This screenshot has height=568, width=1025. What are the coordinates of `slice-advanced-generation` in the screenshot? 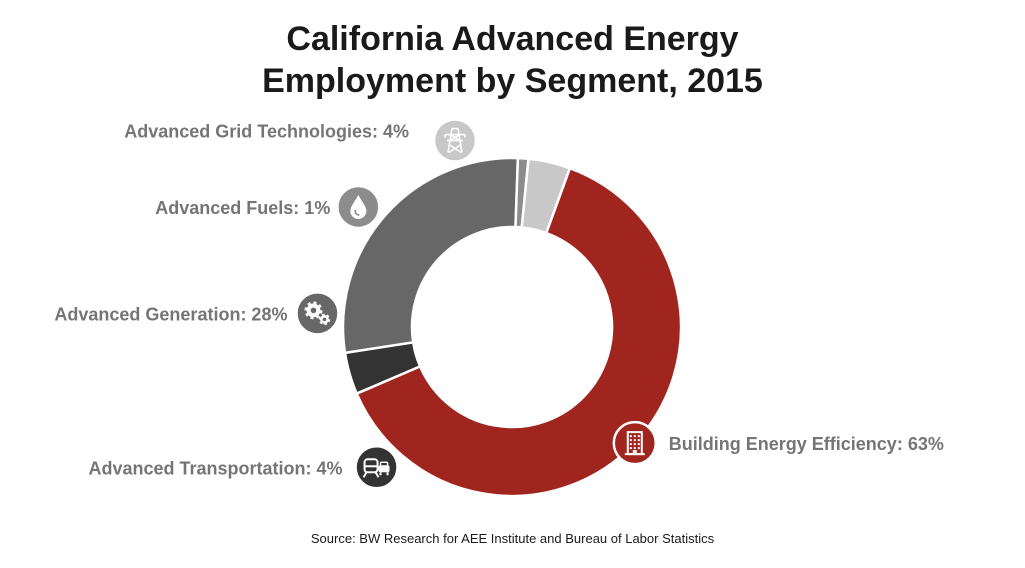 It's located at (430, 255).